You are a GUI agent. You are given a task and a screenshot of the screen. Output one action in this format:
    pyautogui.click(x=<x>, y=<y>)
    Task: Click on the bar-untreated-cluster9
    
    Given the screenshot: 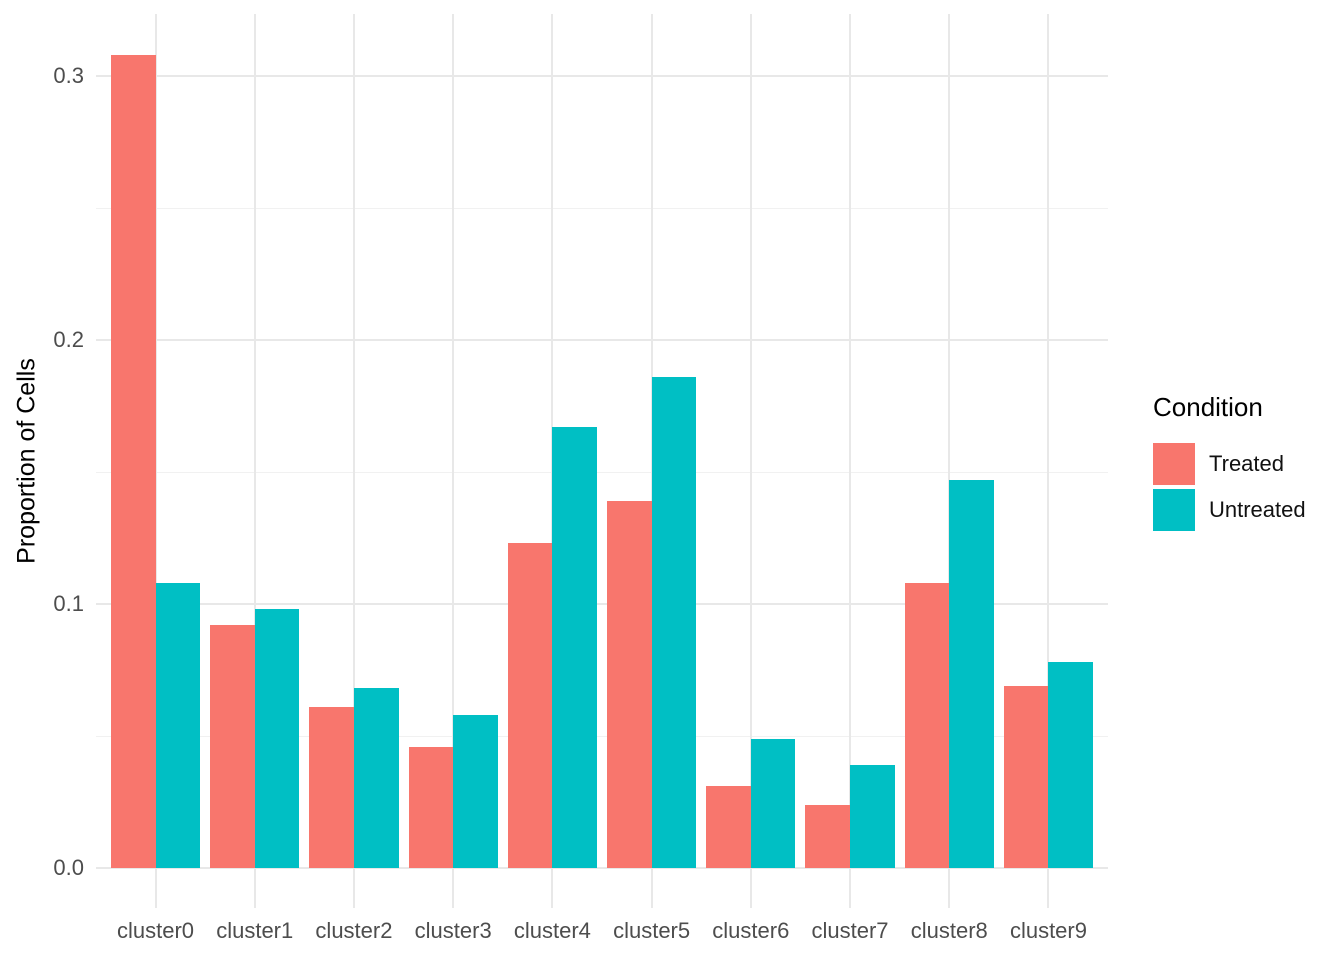 What is the action you would take?
    pyautogui.click(x=1071, y=765)
    